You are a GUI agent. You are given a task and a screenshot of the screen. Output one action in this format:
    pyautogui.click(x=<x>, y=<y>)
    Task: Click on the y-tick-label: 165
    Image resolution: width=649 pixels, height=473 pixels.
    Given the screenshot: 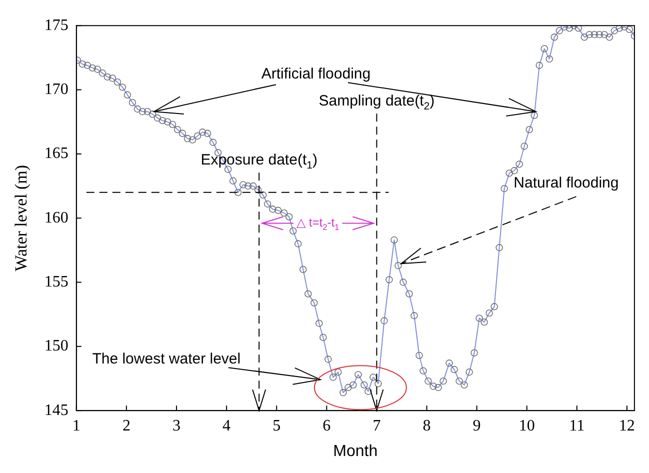 What is the action you would take?
    pyautogui.click(x=56, y=153)
    